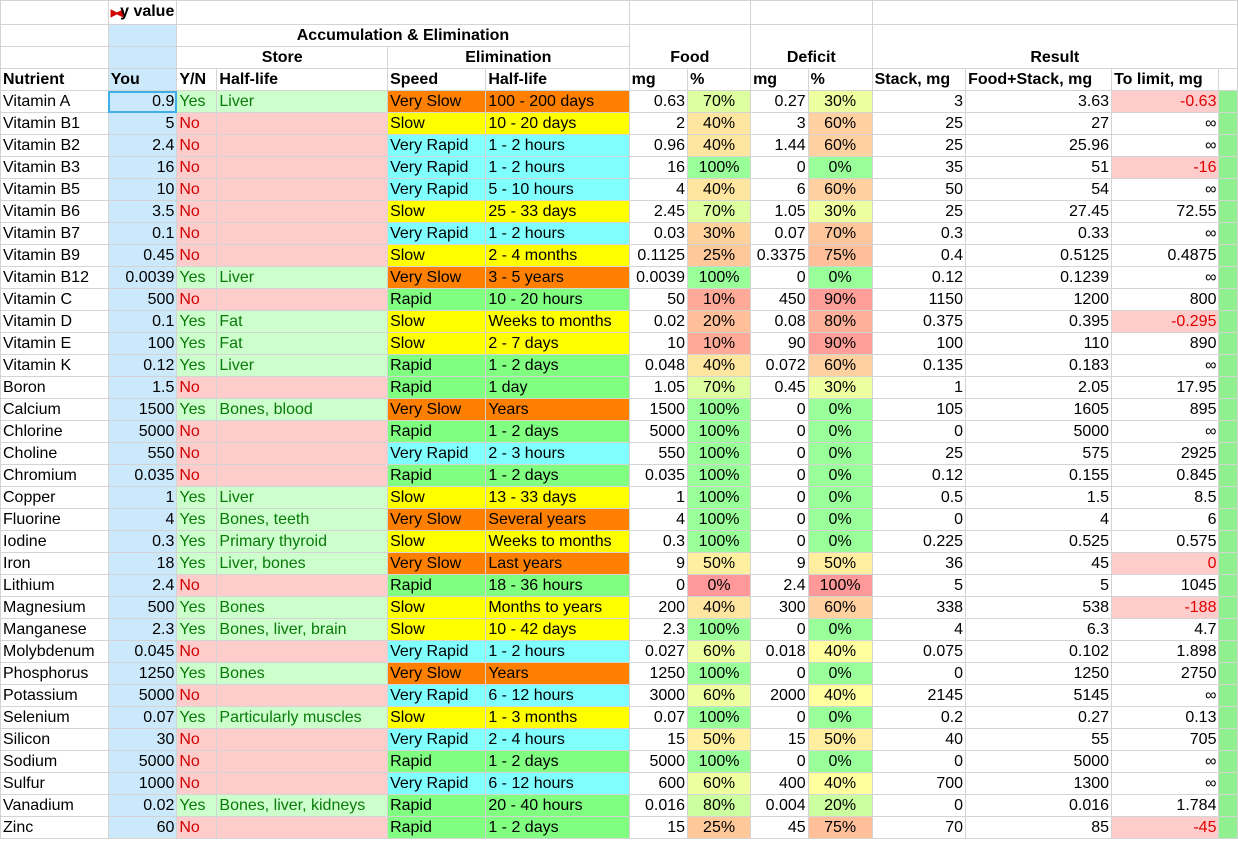 This screenshot has width=1238, height=841. What do you see at coordinates (719, 299) in the screenshot?
I see `food-pct-cell: 10%` at bounding box center [719, 299].